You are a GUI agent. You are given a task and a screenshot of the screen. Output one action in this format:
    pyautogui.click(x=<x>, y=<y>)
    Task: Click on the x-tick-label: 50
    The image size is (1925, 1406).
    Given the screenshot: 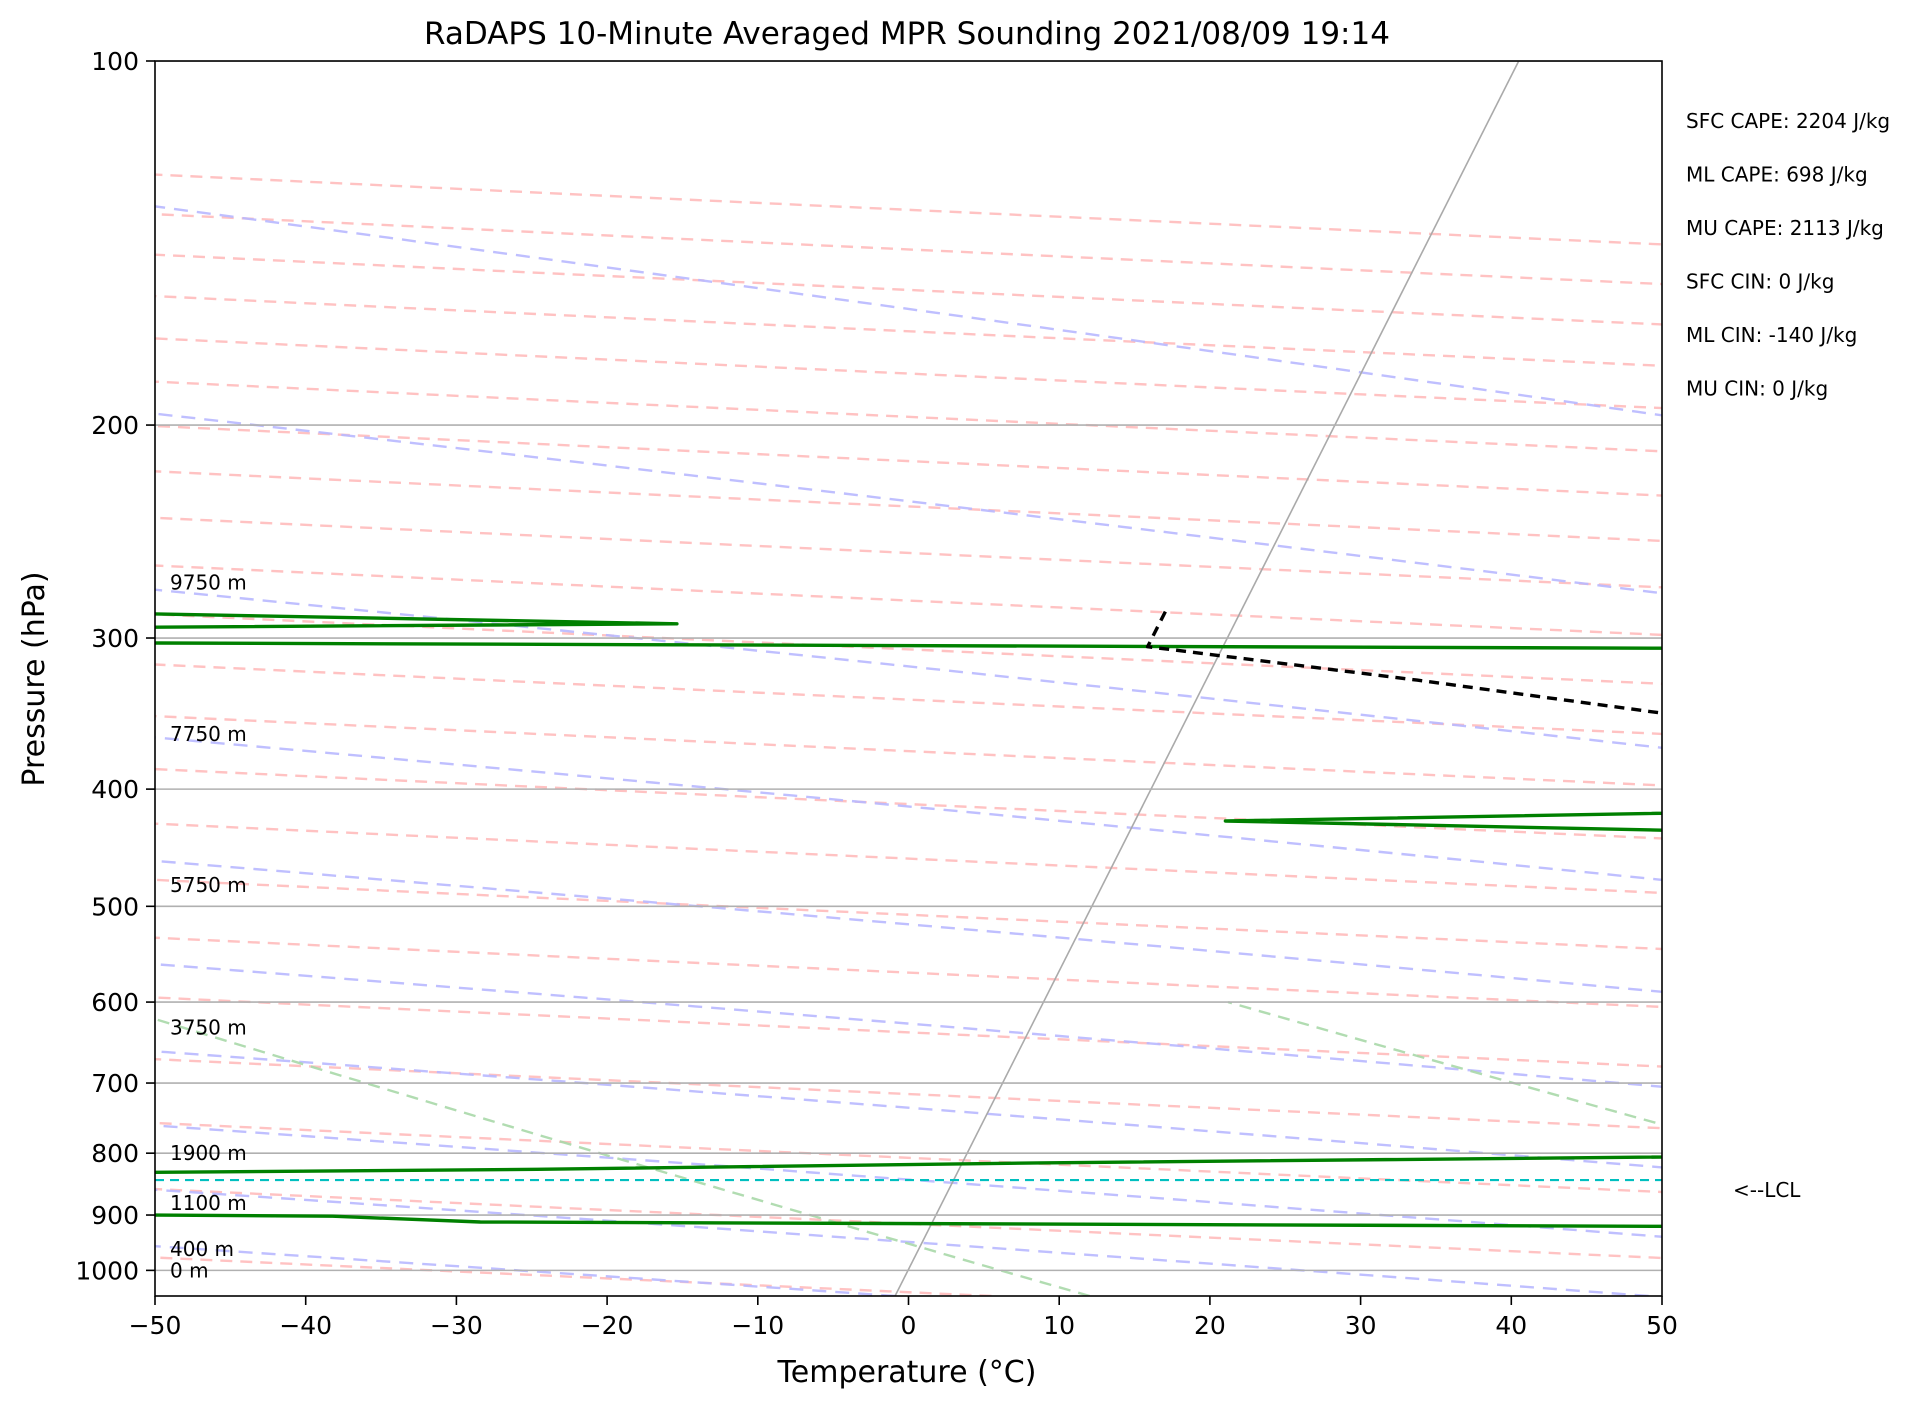 What is the action you would take?
    pyautogui.click(x=1662, y=1325)
    